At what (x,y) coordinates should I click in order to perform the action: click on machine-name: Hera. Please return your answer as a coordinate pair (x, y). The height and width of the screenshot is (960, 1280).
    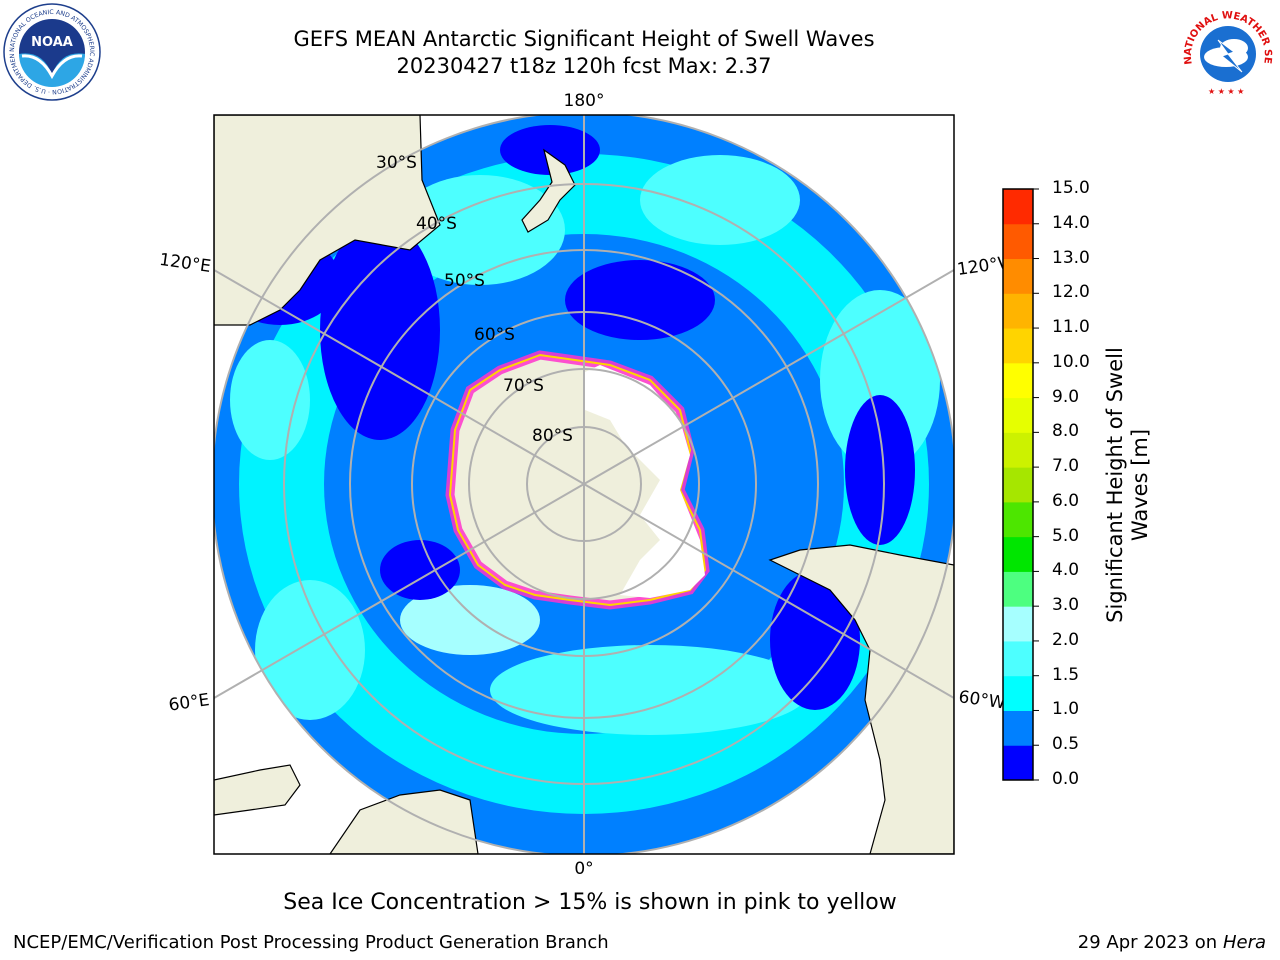
    Looking at the image, I should click on (1244, 942).